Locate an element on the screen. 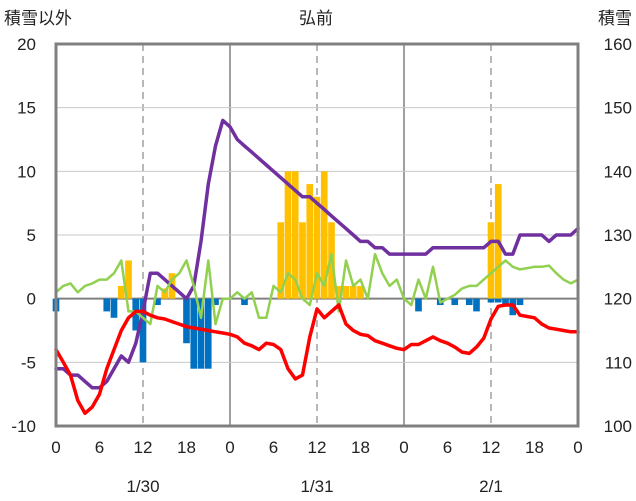 This screenshot has height=501, width=636. right-tick-label: 160 is located at coordinates (618, 44).